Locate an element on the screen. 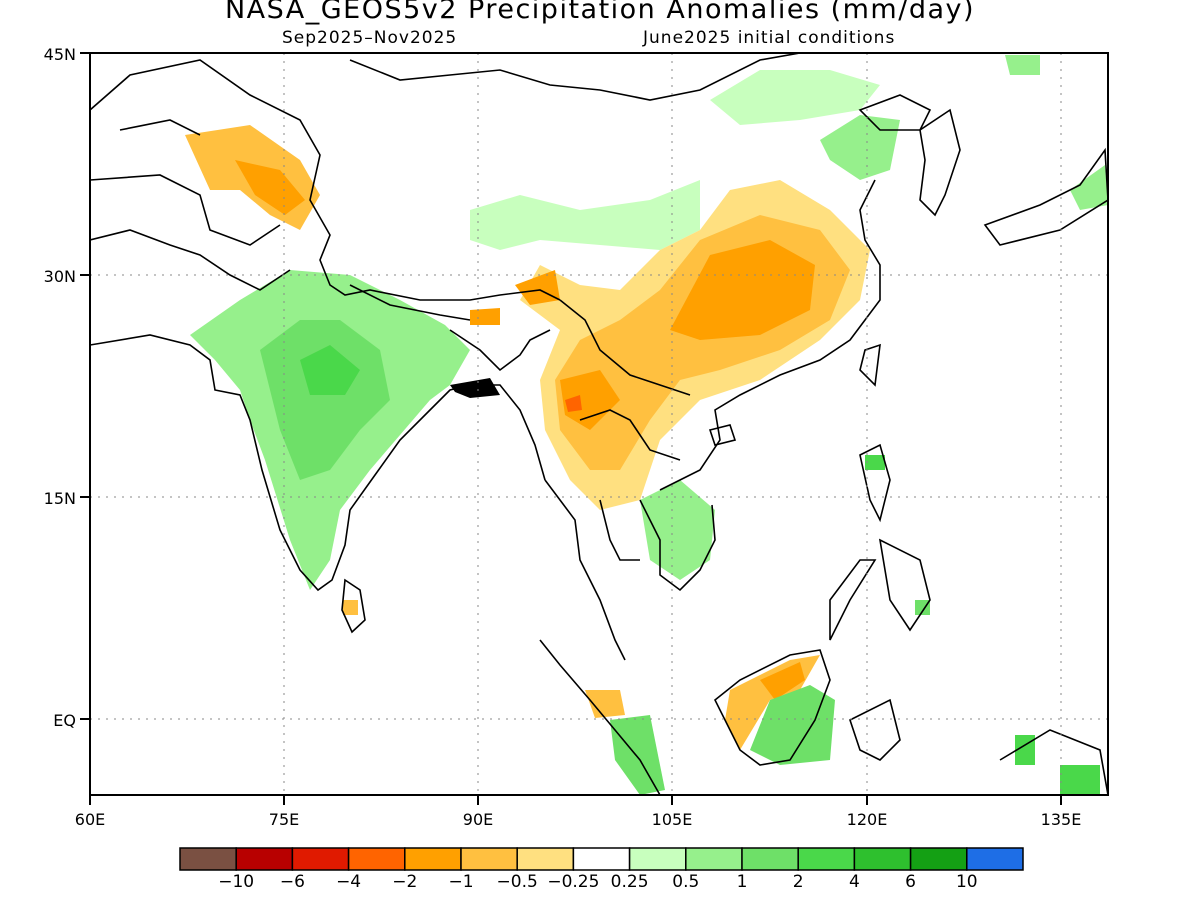  colorbar-label: −1 is located at coordinates (461, 882).